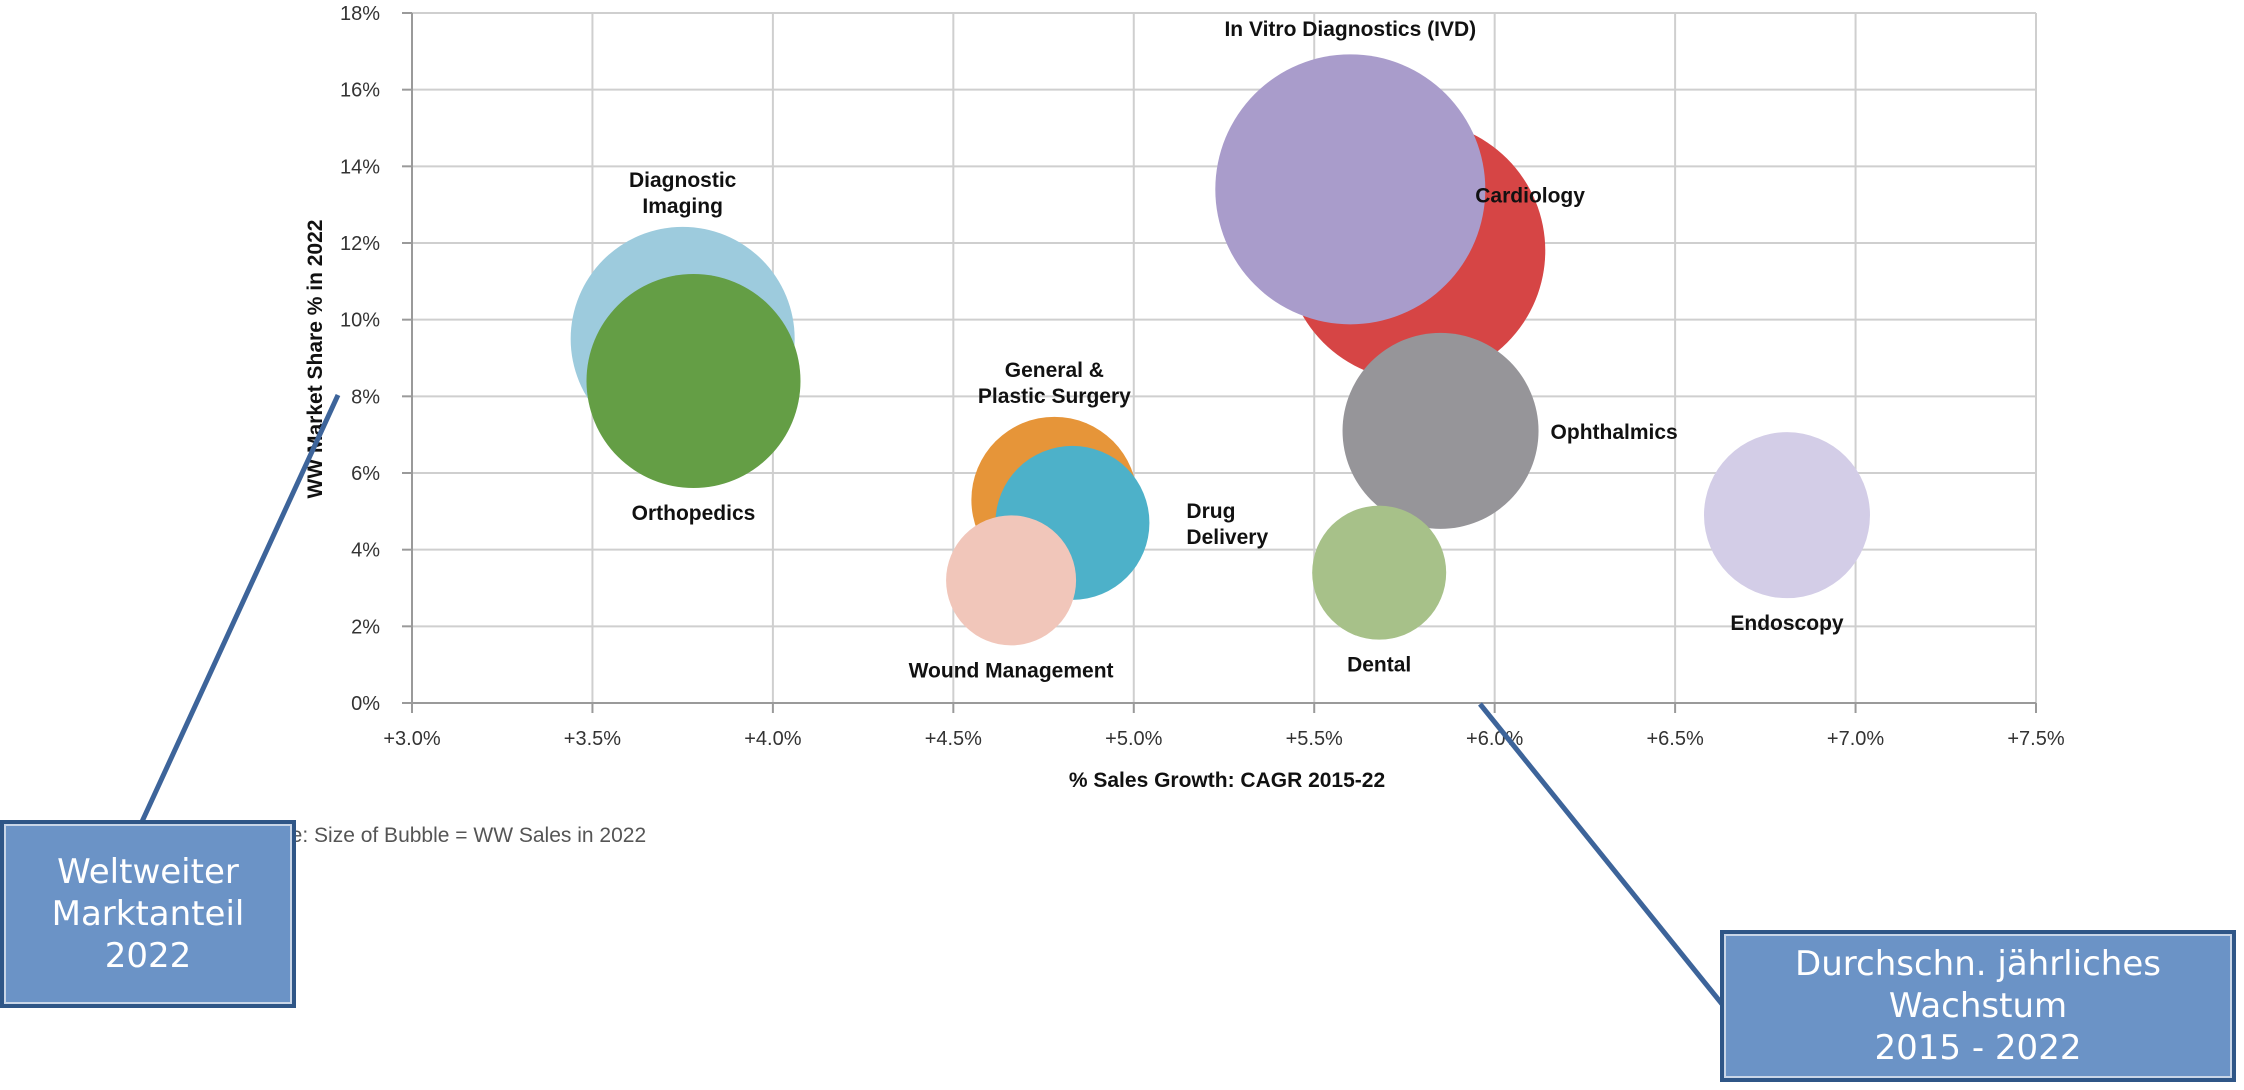 This screenshot has height=1090, width=2244. I want to click on y-tick-label: 10%, so click(360, 321).